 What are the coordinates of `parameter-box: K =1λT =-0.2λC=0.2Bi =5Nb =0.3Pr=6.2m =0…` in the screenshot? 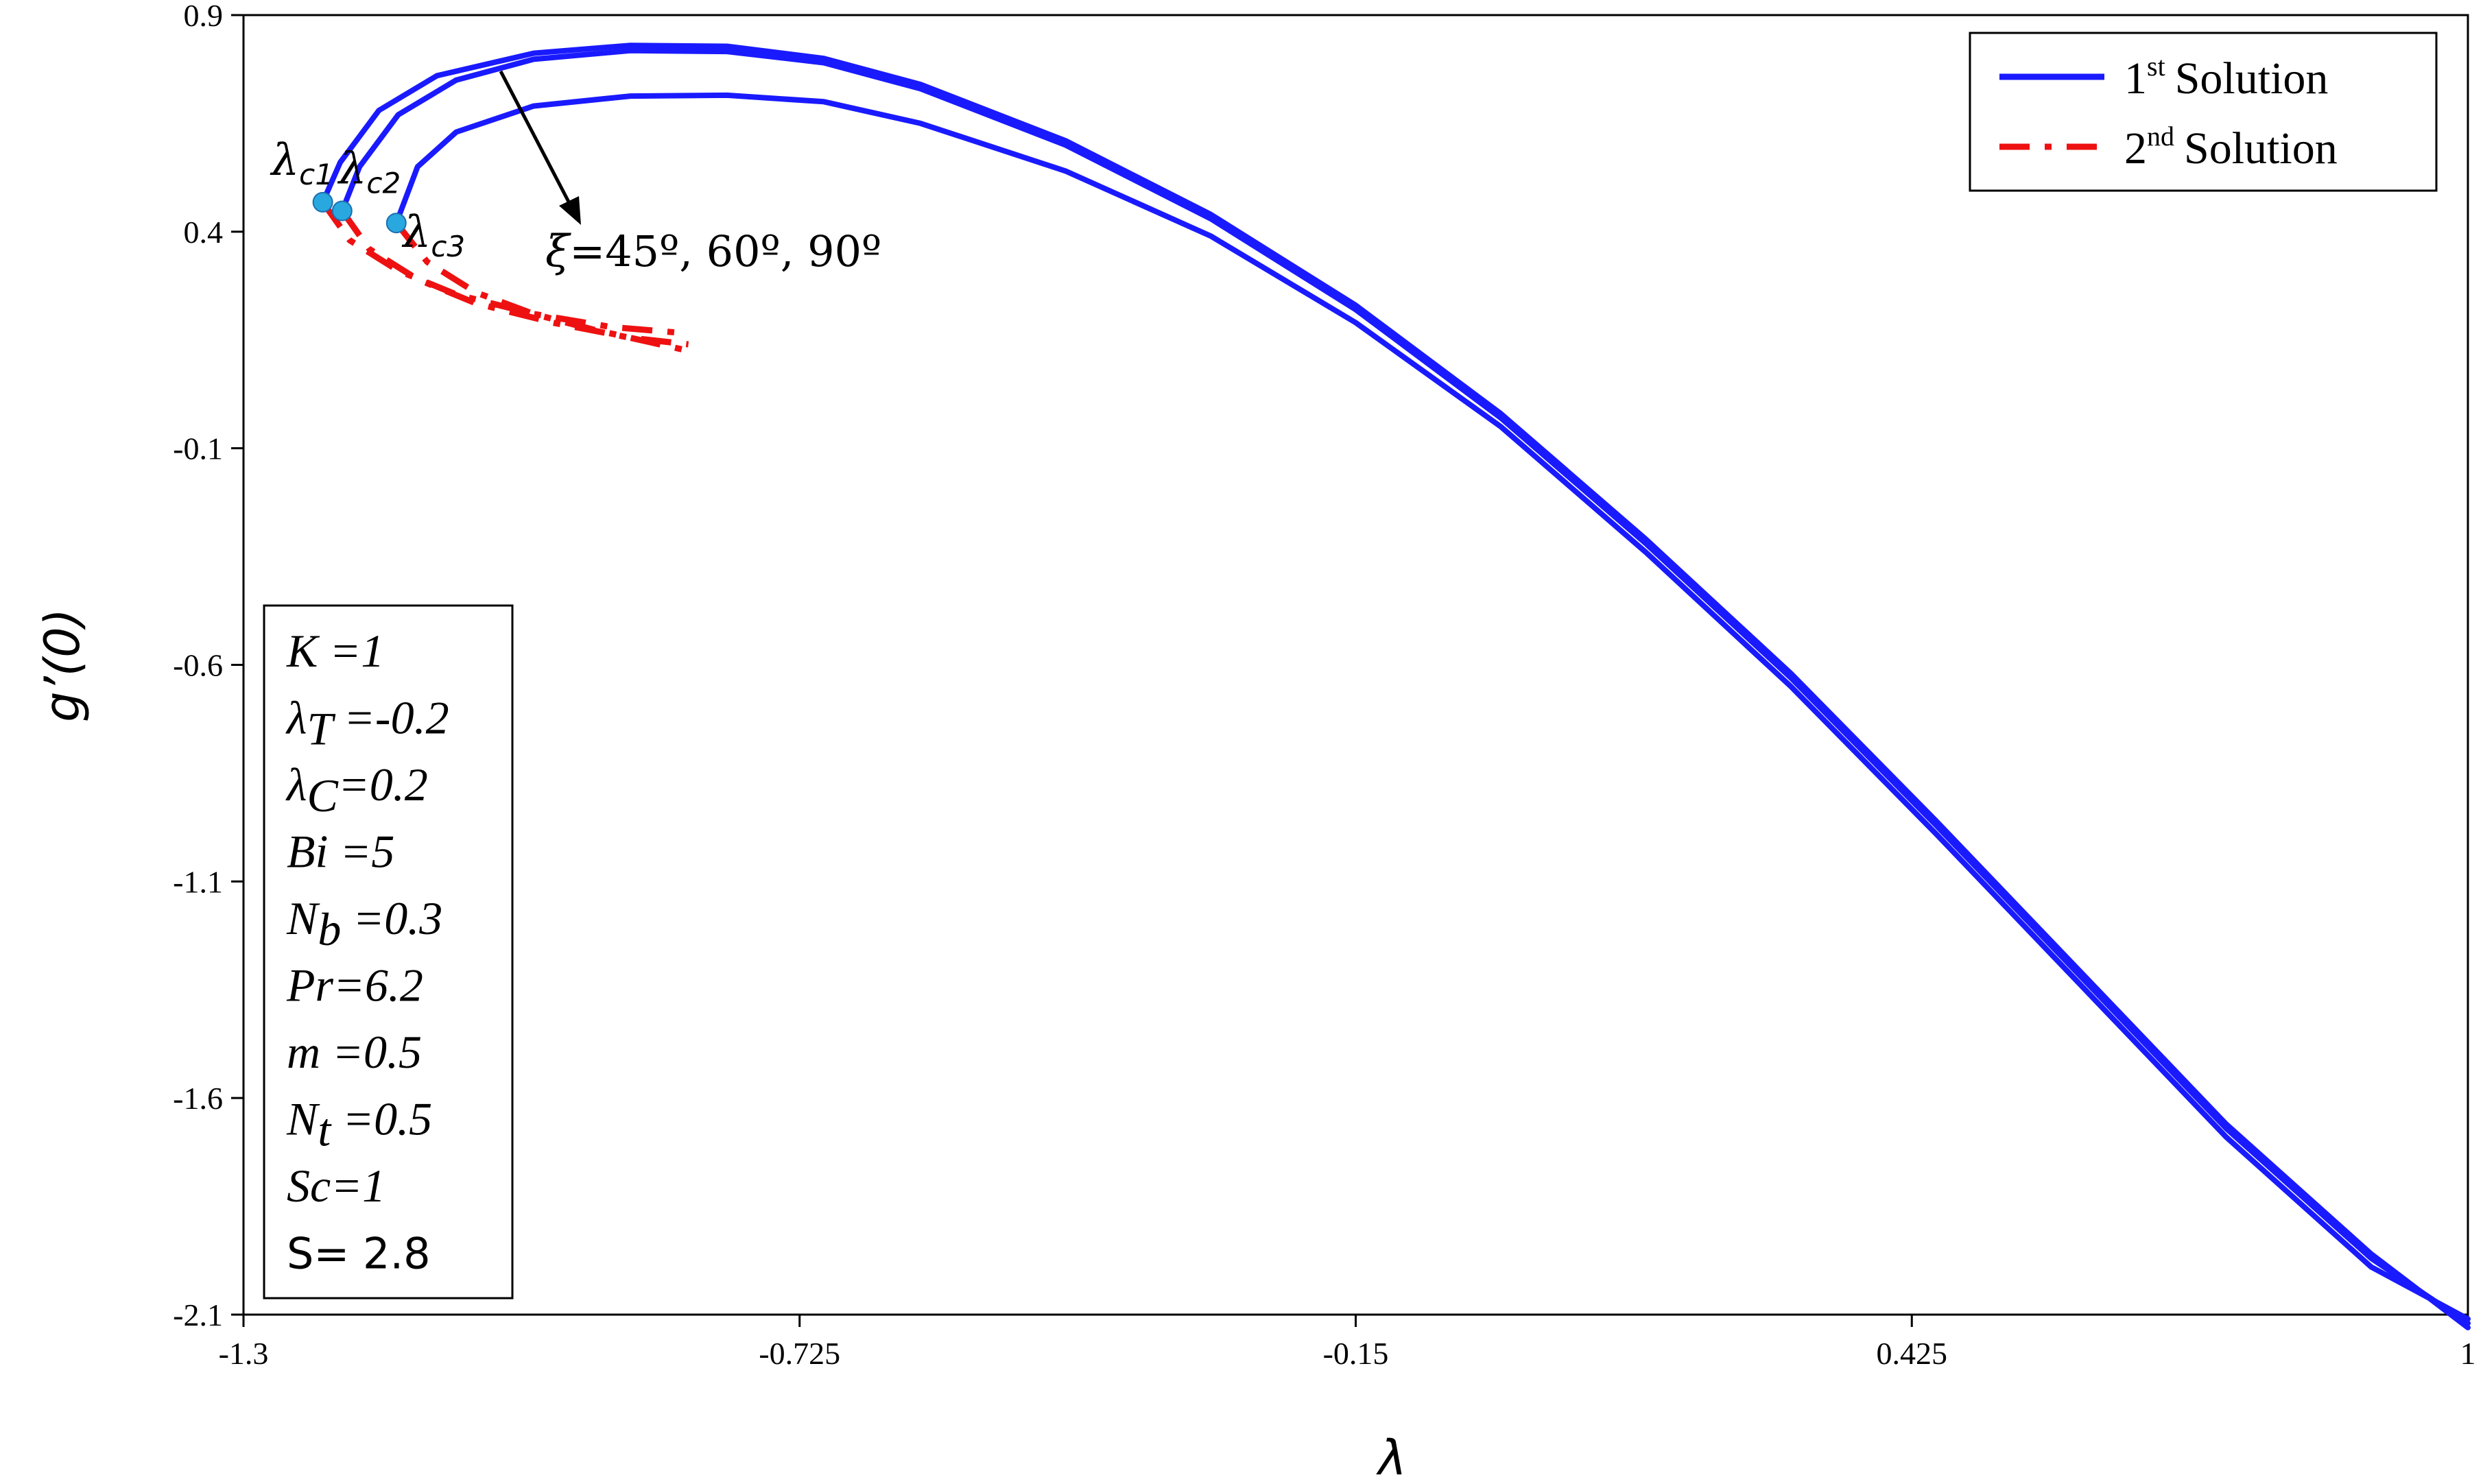 It's located at (388, 952).